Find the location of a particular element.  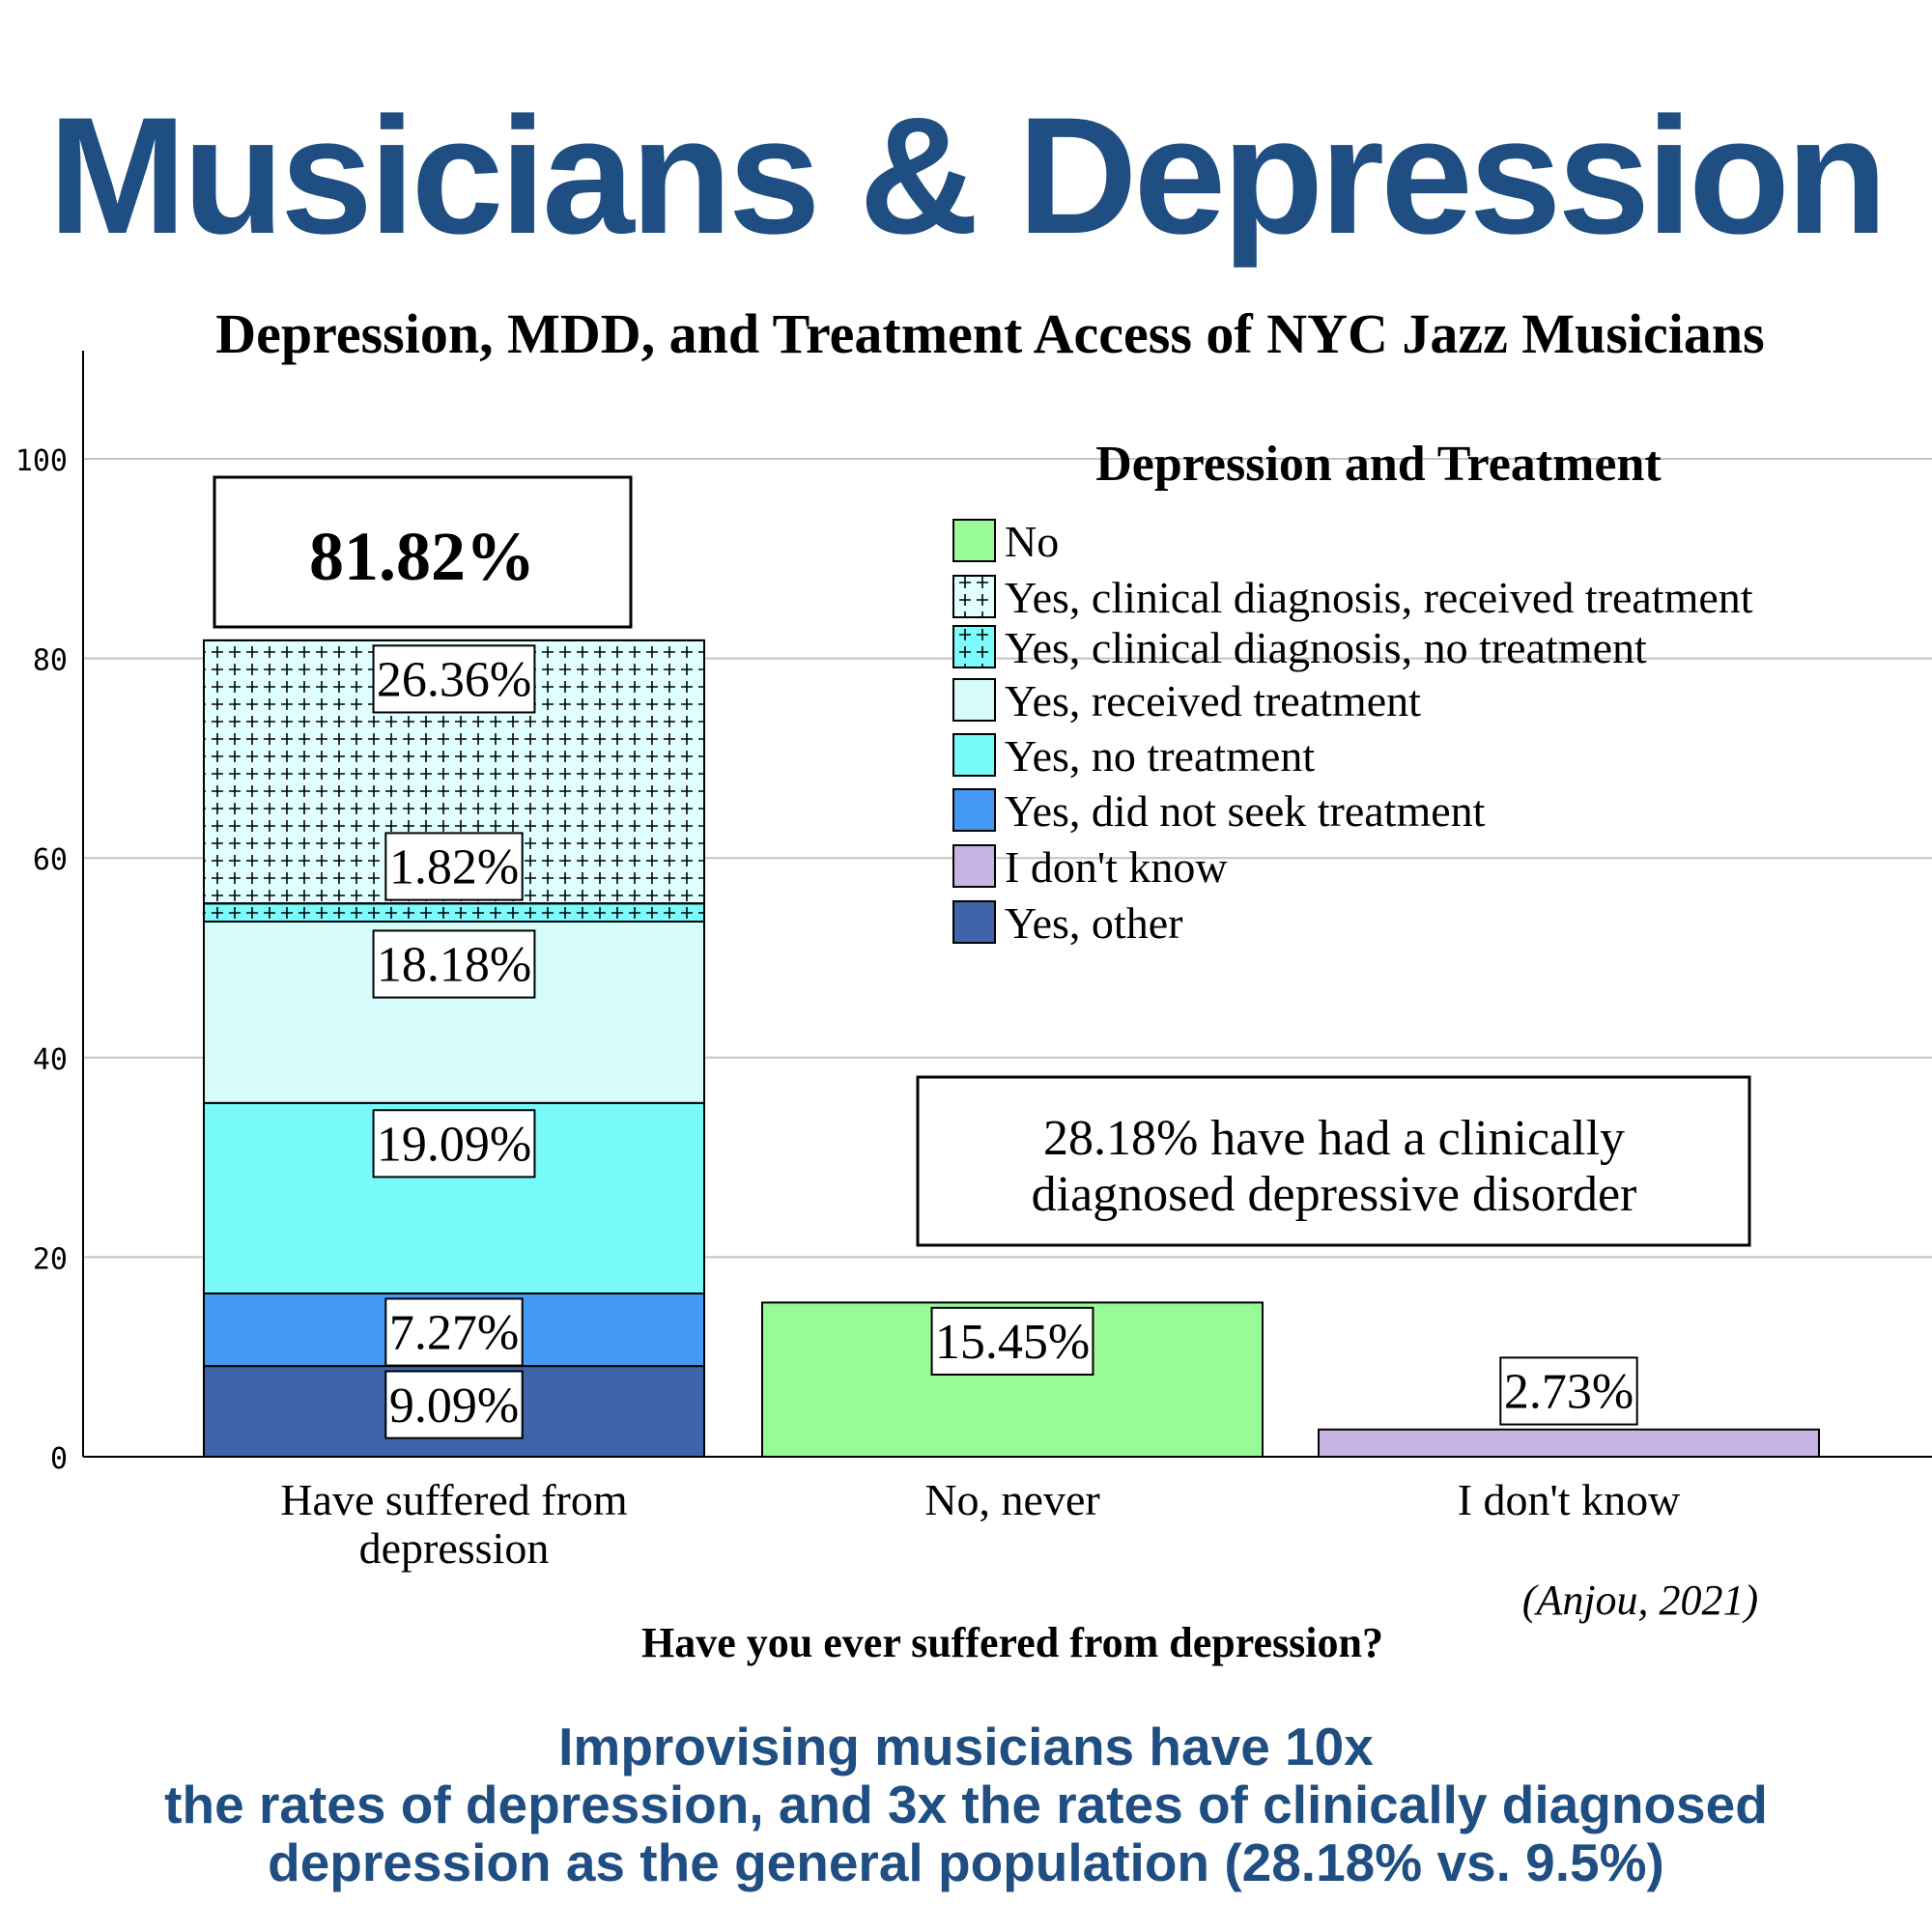

data-label-no-2-text: 15.45% is located at coordinates (1012, 1342).